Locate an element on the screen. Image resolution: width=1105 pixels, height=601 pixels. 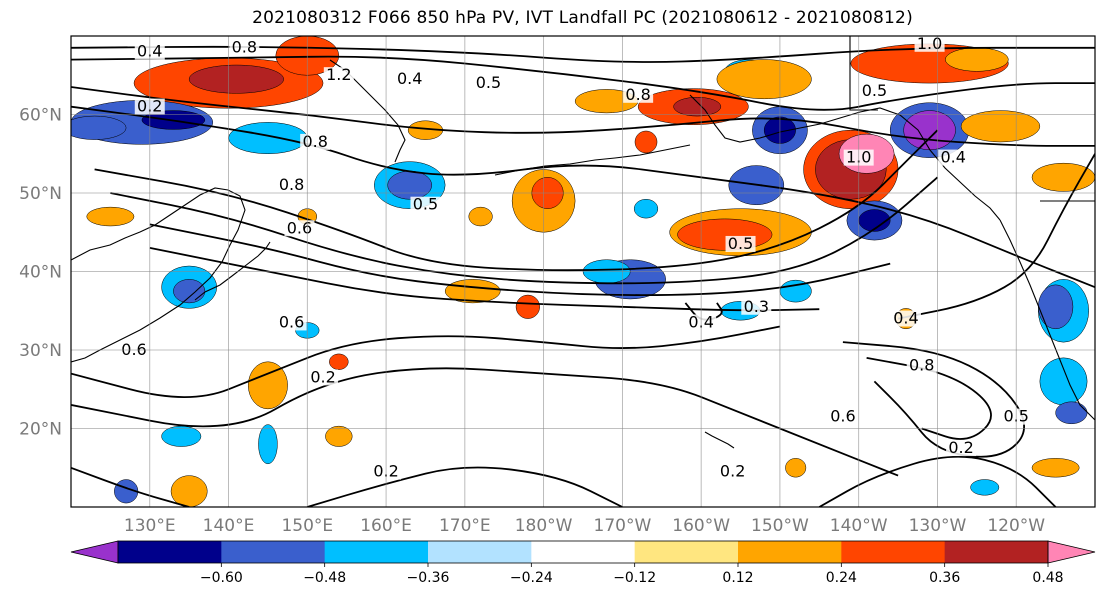
longitude-tick-label: 130°E is located at coordinates (150, 526).